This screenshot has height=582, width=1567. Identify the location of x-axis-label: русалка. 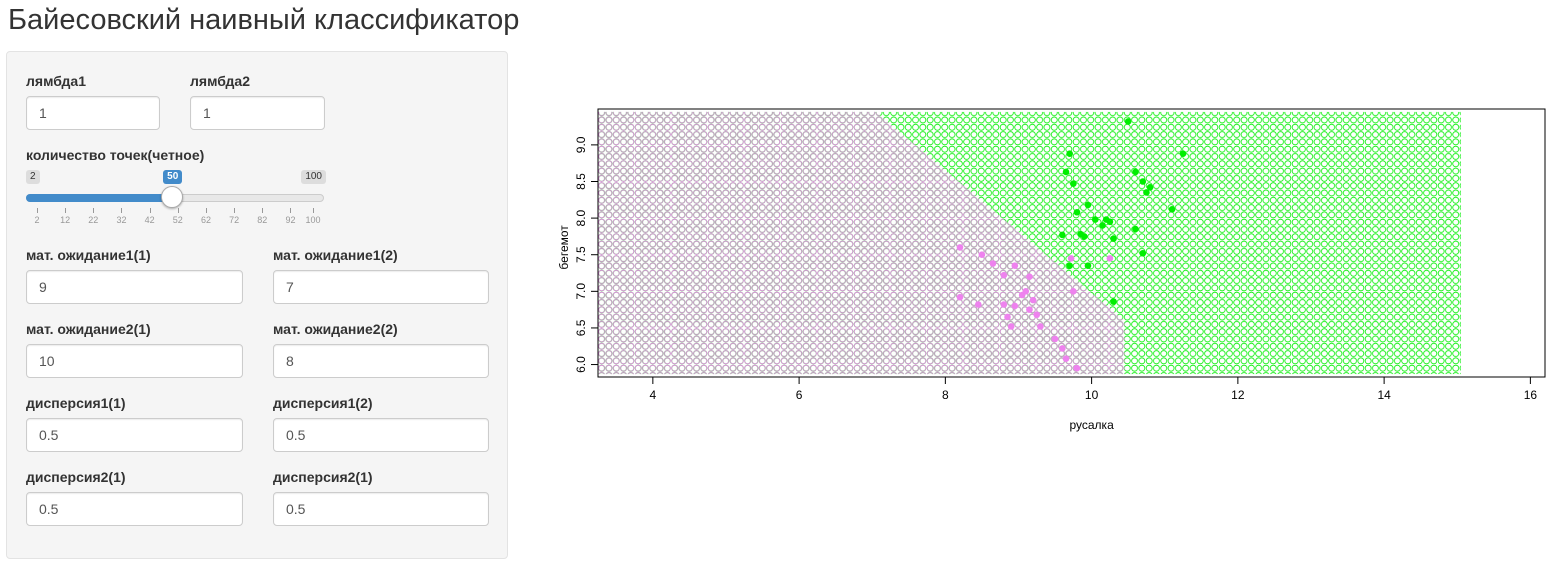
(1091, 425).